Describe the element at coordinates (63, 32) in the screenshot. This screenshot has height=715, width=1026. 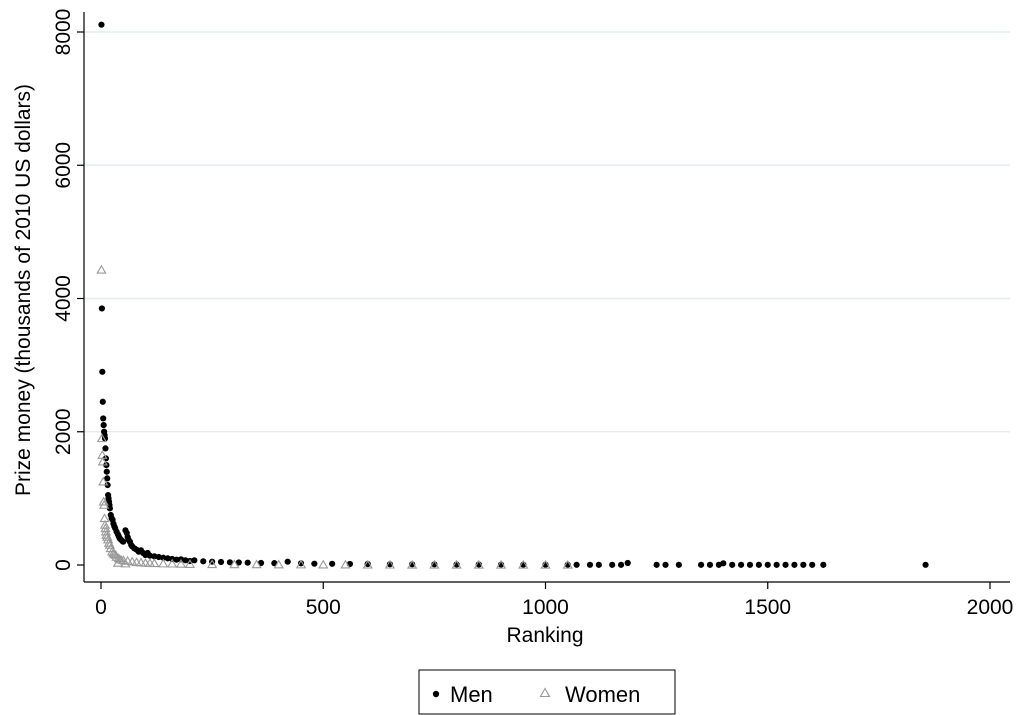
I see `y-tick-label-8000: 8000` at that location.